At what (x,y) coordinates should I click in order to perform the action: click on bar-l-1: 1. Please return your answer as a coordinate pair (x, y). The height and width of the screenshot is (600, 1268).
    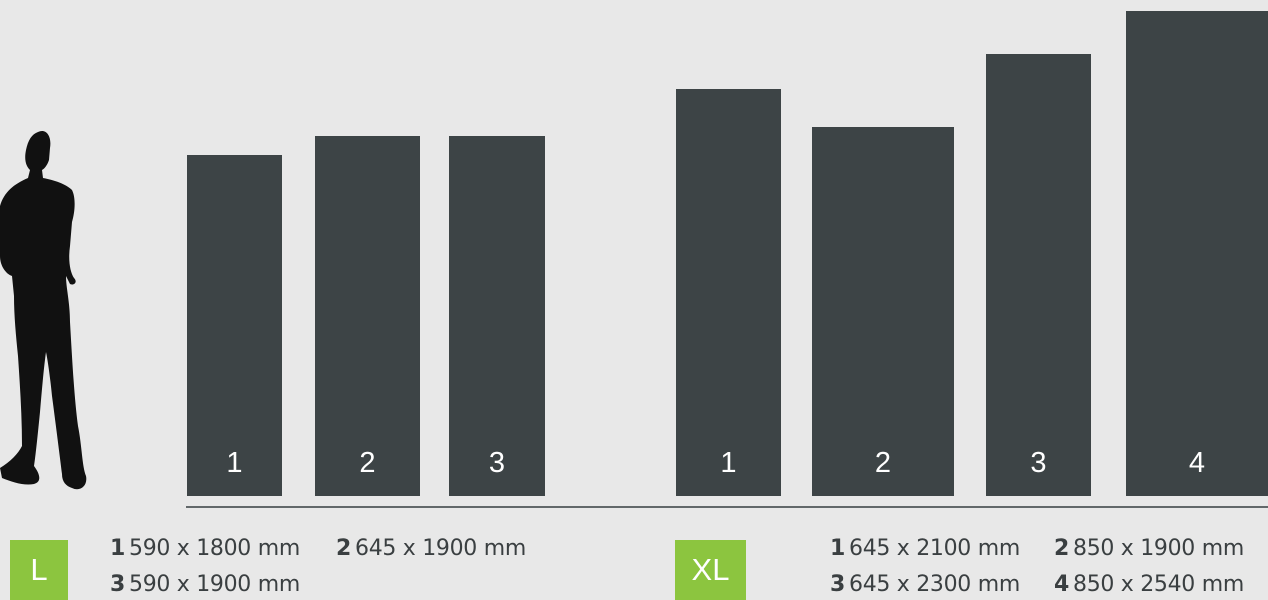
    Looking at the image, I should click on (234, 325).